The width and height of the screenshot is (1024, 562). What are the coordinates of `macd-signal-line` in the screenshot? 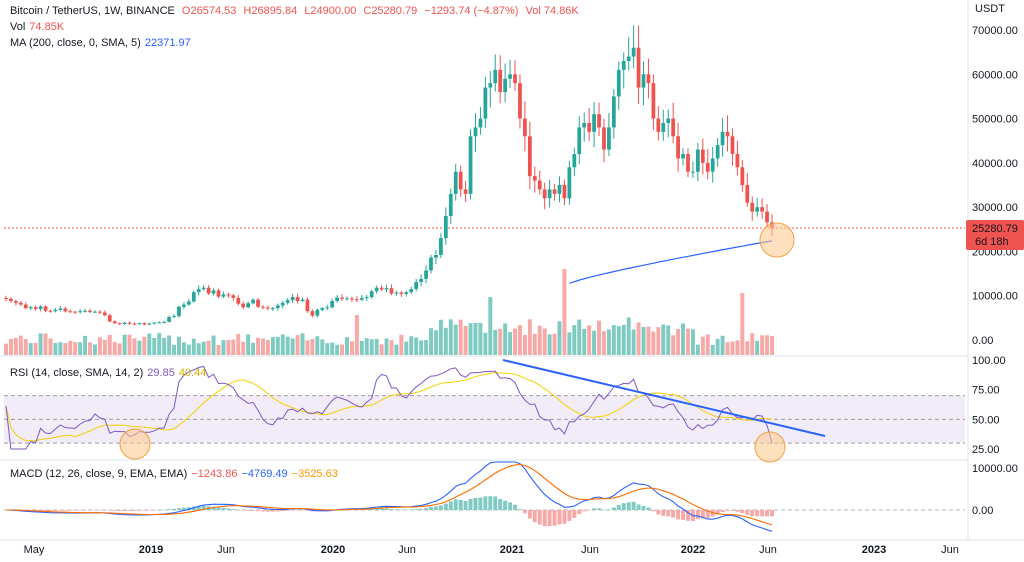 It's located at (389, 495).